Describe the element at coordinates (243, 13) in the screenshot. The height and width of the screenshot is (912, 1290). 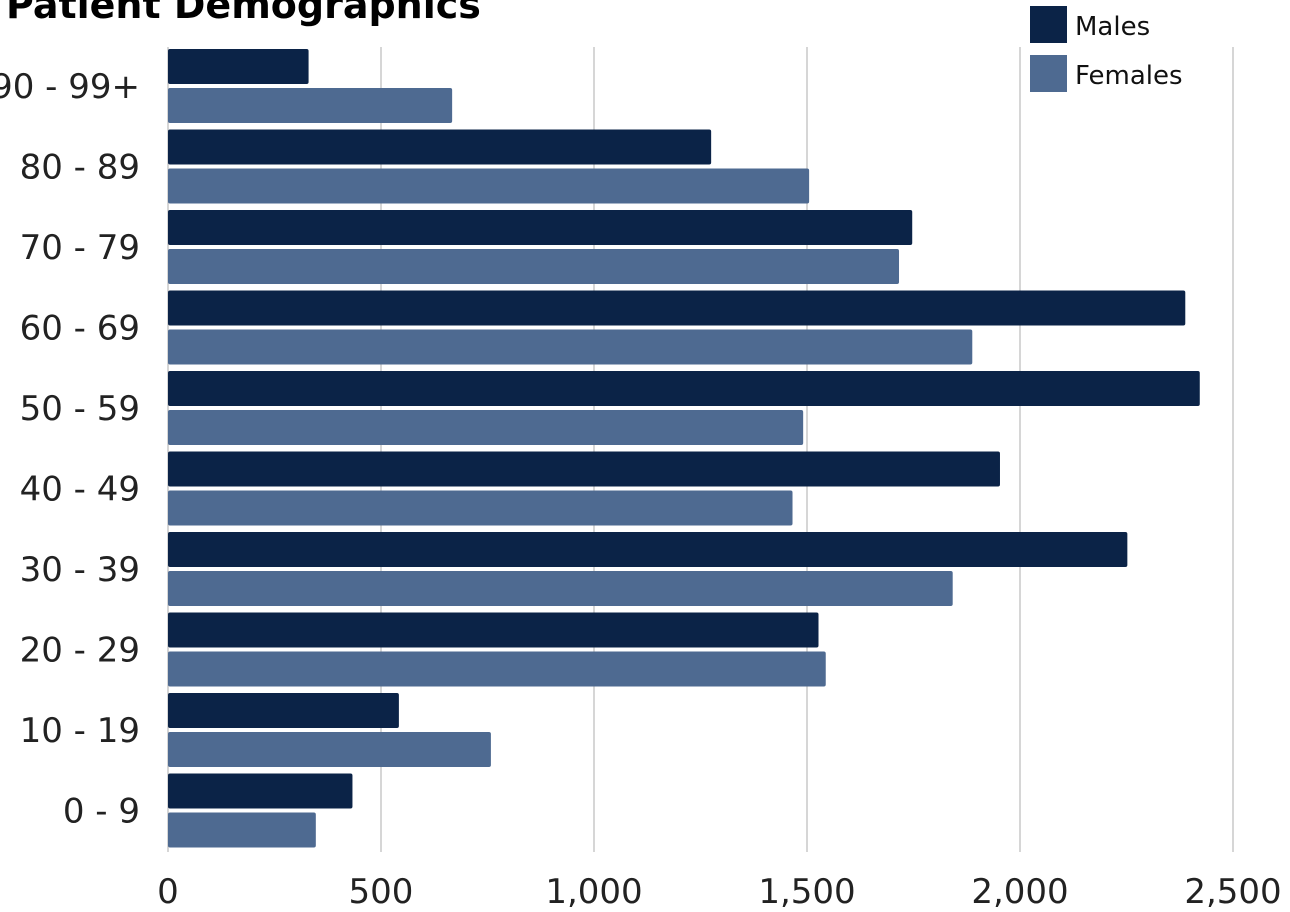
I see `chart-title: Patient Demographics` at that location.